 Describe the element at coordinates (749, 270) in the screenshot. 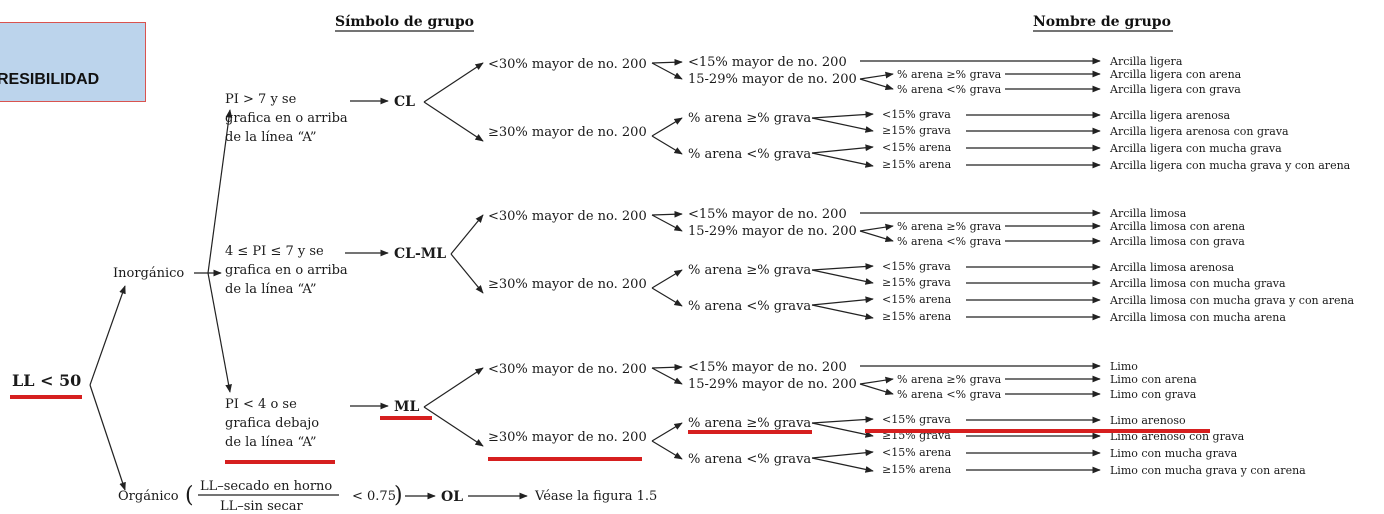

I see `sub-sand-ge-2: % arena ≥% grava` at that location.